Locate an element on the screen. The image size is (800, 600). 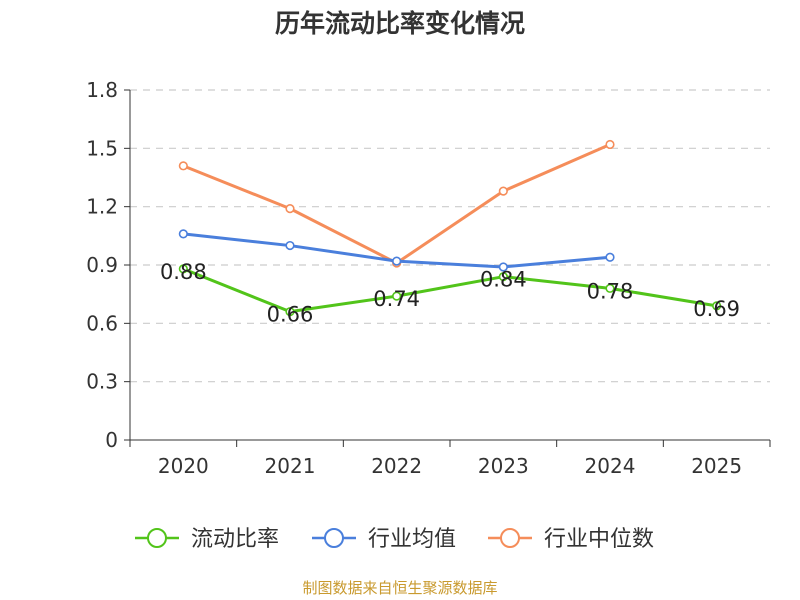
data-label: 0.78 is located at coordinates (610, 291).